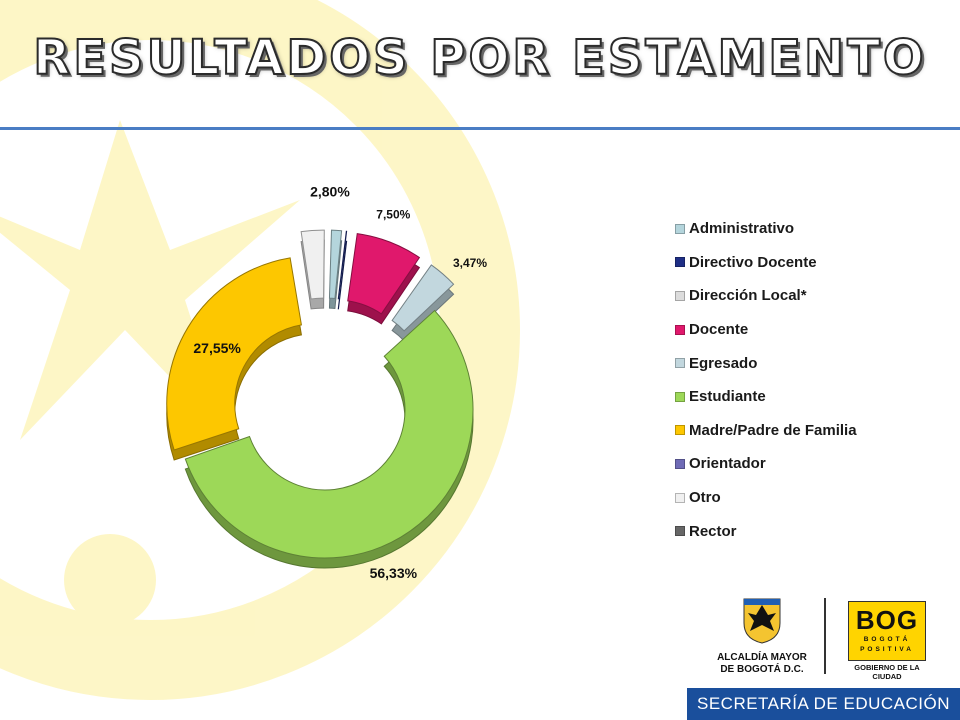  I want to click on alcaldia-text: ALCALDÍA MAYOR DE BOGOTÁ D.C., so click(762, 663).